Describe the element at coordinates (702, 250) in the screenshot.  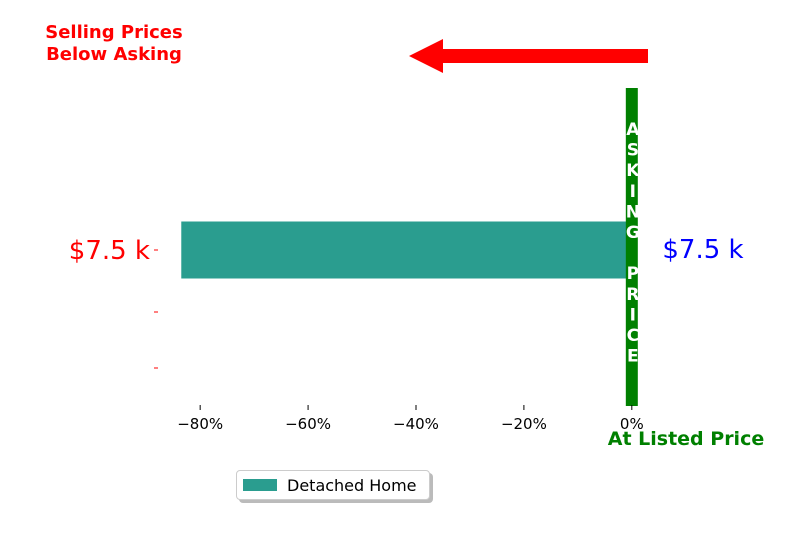
I see `right-price-label: $7.5 k` at that location.